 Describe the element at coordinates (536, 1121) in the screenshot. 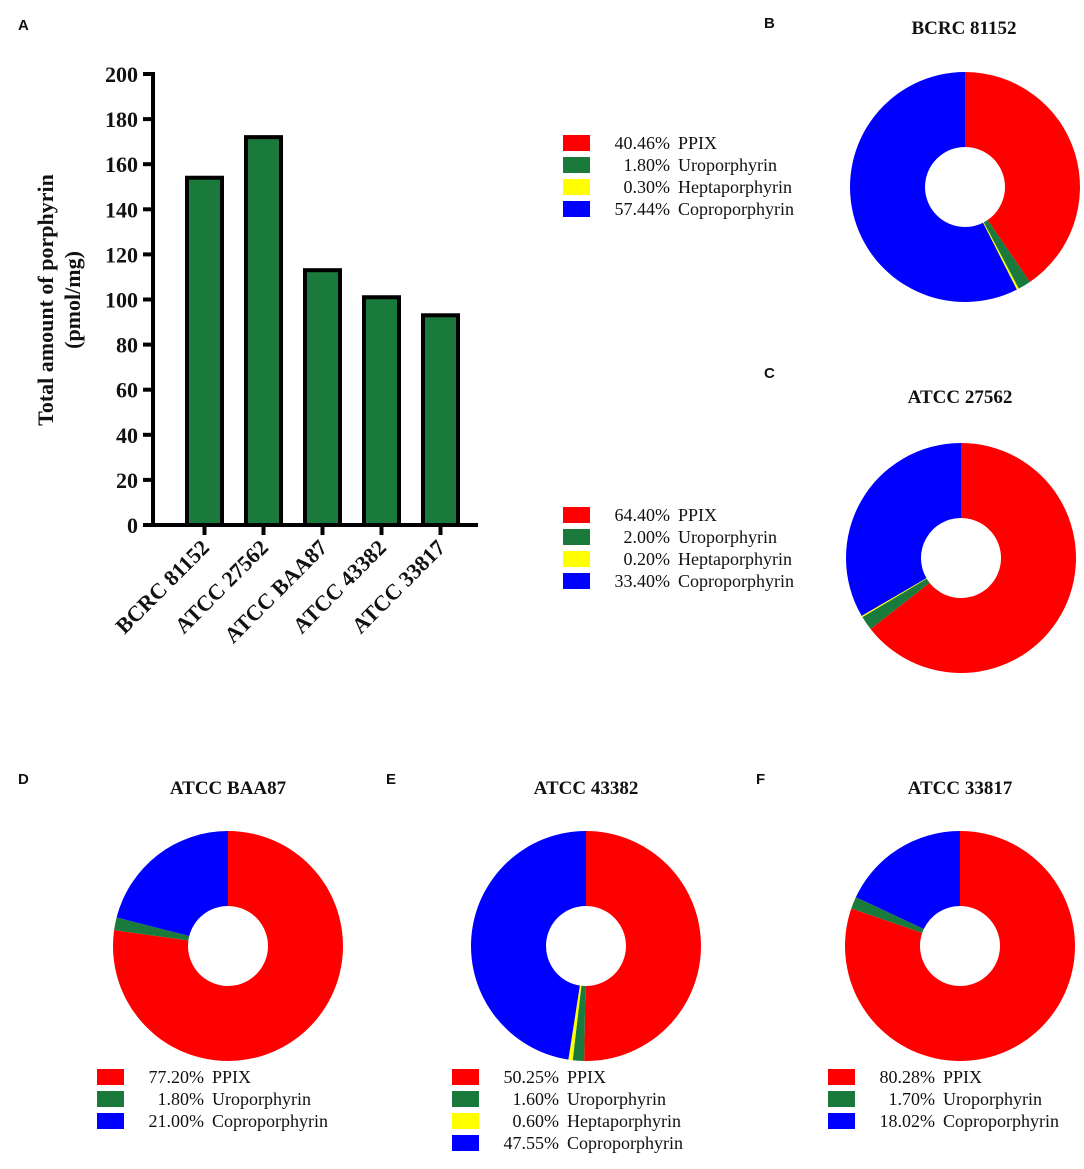

I see `legend-pct-heptaporphyrin: 0.60%` at that location.